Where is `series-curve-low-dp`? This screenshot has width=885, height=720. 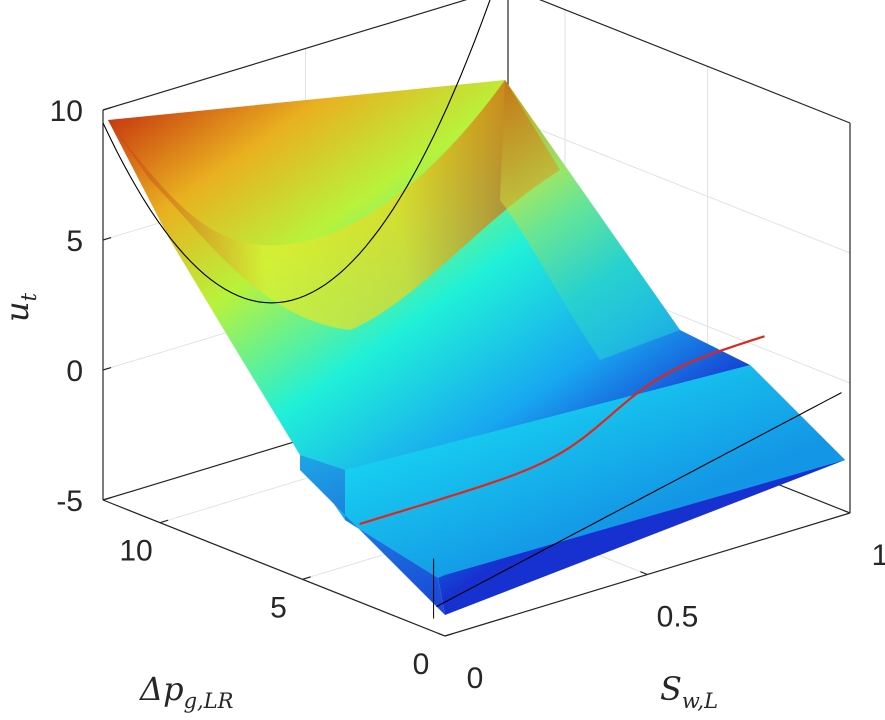 series-curve-low-dp is located at coordinates (639, 500).